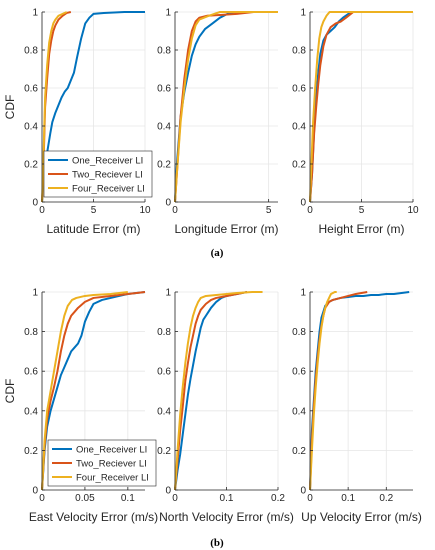  I want to click on x-axis-label: Up Velocity Error (m/s), so click(361, 517).